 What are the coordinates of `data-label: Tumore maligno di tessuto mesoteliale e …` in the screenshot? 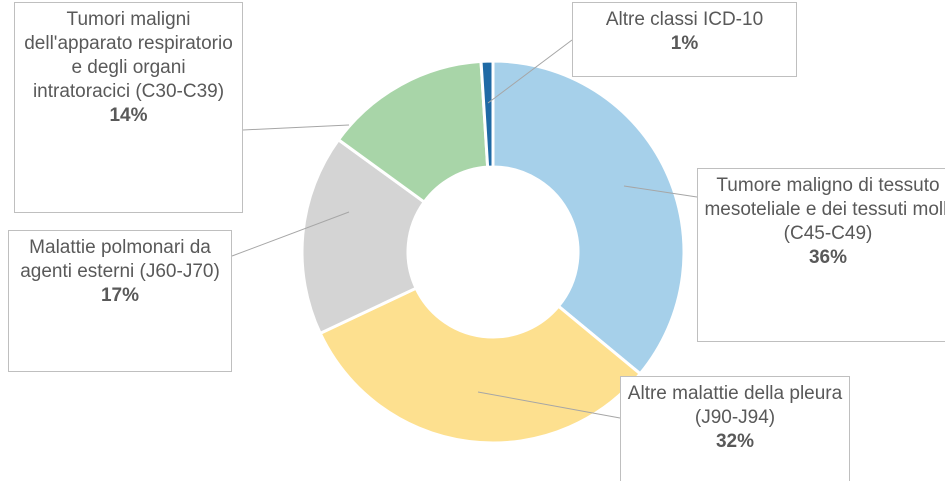 It's located at (821, 255).